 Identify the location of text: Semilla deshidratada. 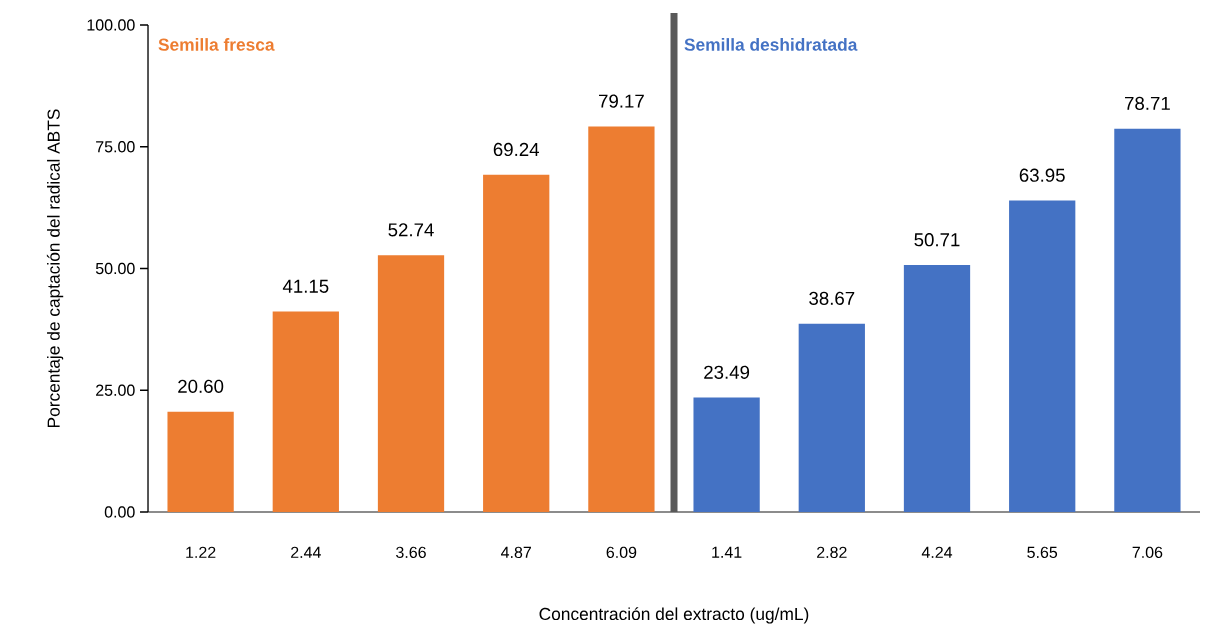
(771, 44).